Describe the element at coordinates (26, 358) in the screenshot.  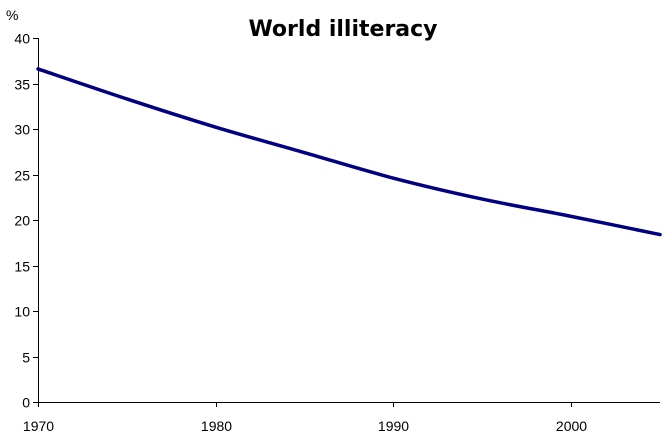
I see `y-tick-label: 5` at that location.